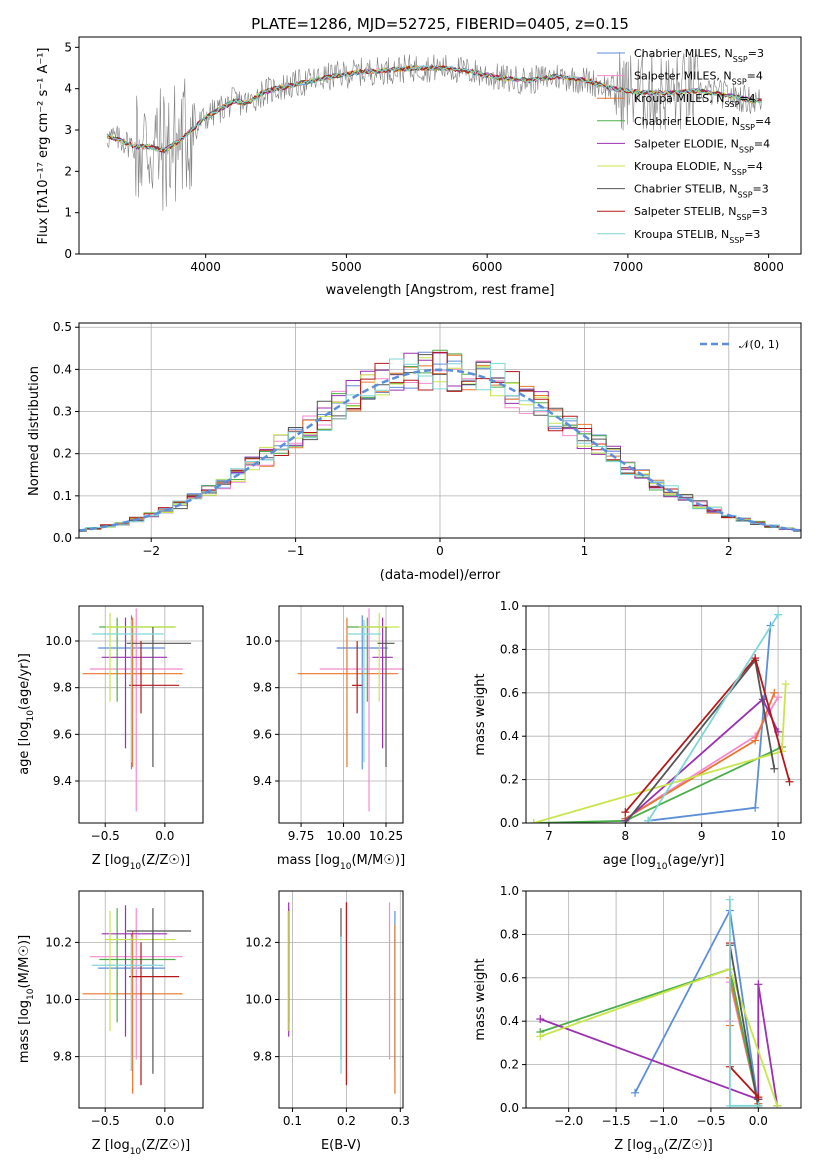  What do you see at coordinates (585, 551) in the screenshot?
I see `x-tick-label: 1` at bounding box center [585, 551].